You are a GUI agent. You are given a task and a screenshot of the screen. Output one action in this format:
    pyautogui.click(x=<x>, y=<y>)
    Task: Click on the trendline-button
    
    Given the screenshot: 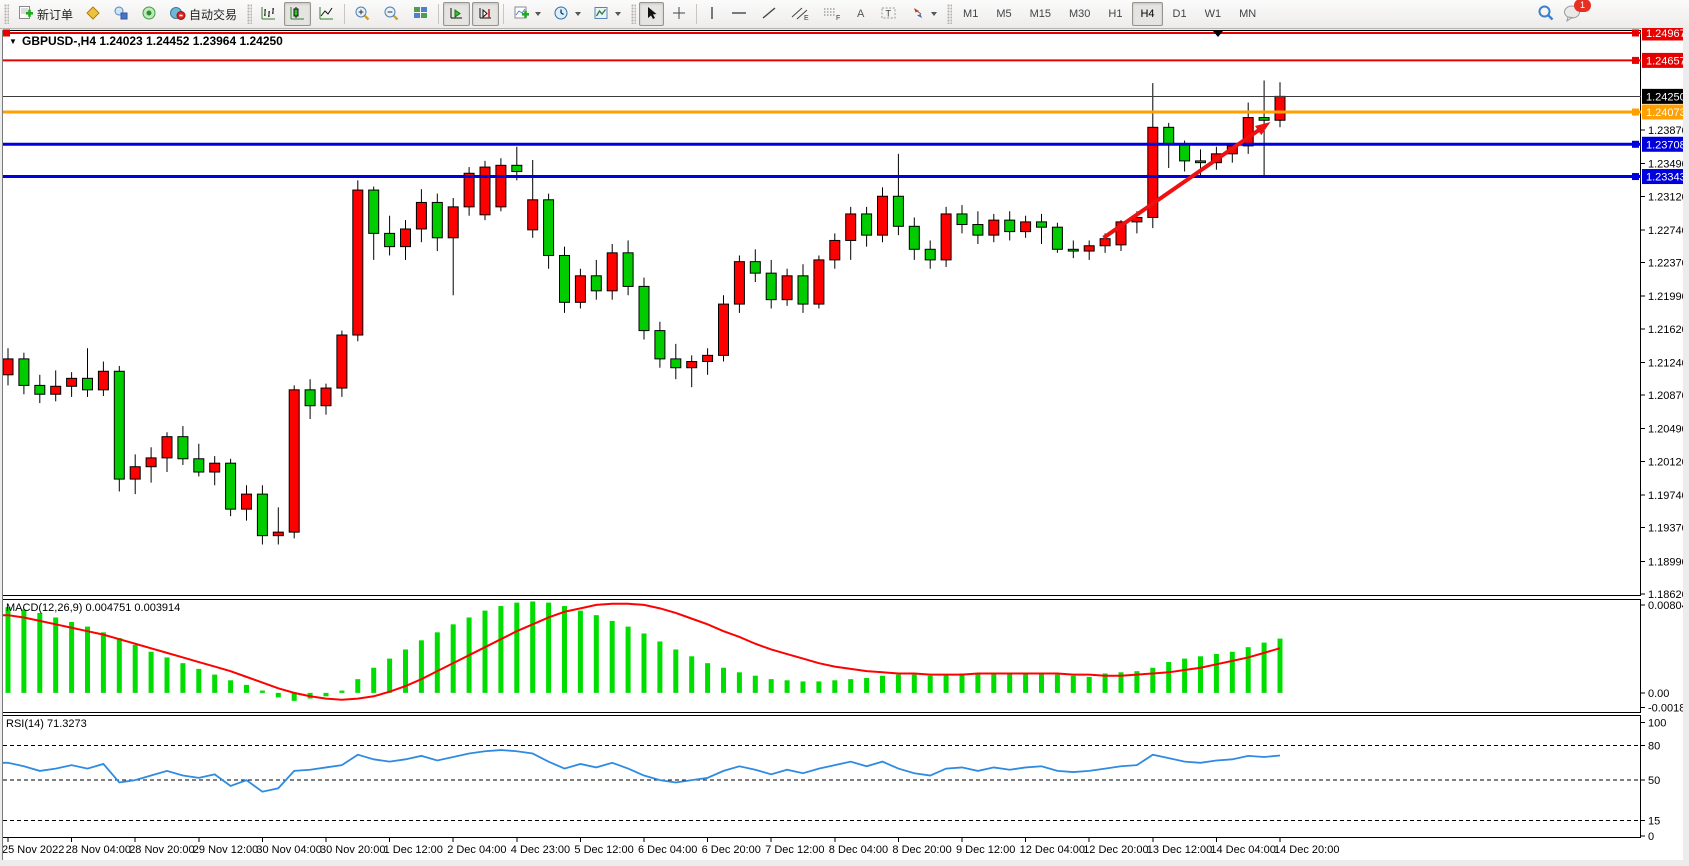 What is the action you would take?
    pyautogui.click(x=769, y=14)
    